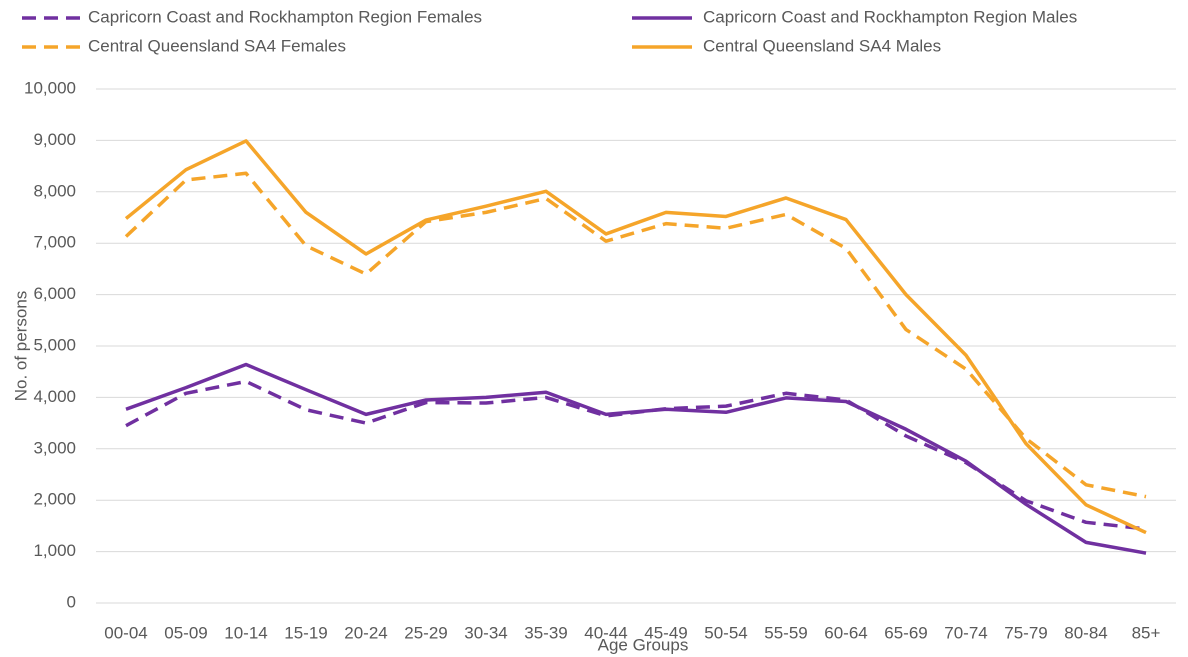 The width and height of the screenshot is (1188, 657). I want to click on x-tick-label: 10-14, so click(245, 632).